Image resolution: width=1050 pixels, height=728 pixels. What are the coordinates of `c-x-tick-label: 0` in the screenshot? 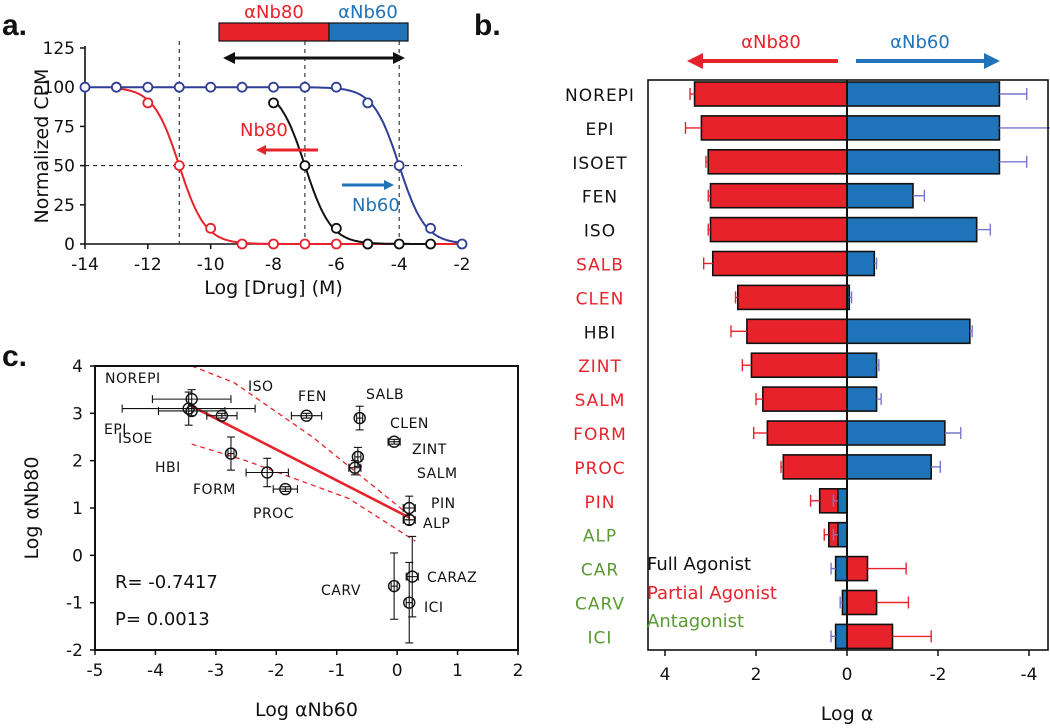 It's located at (397, 671).